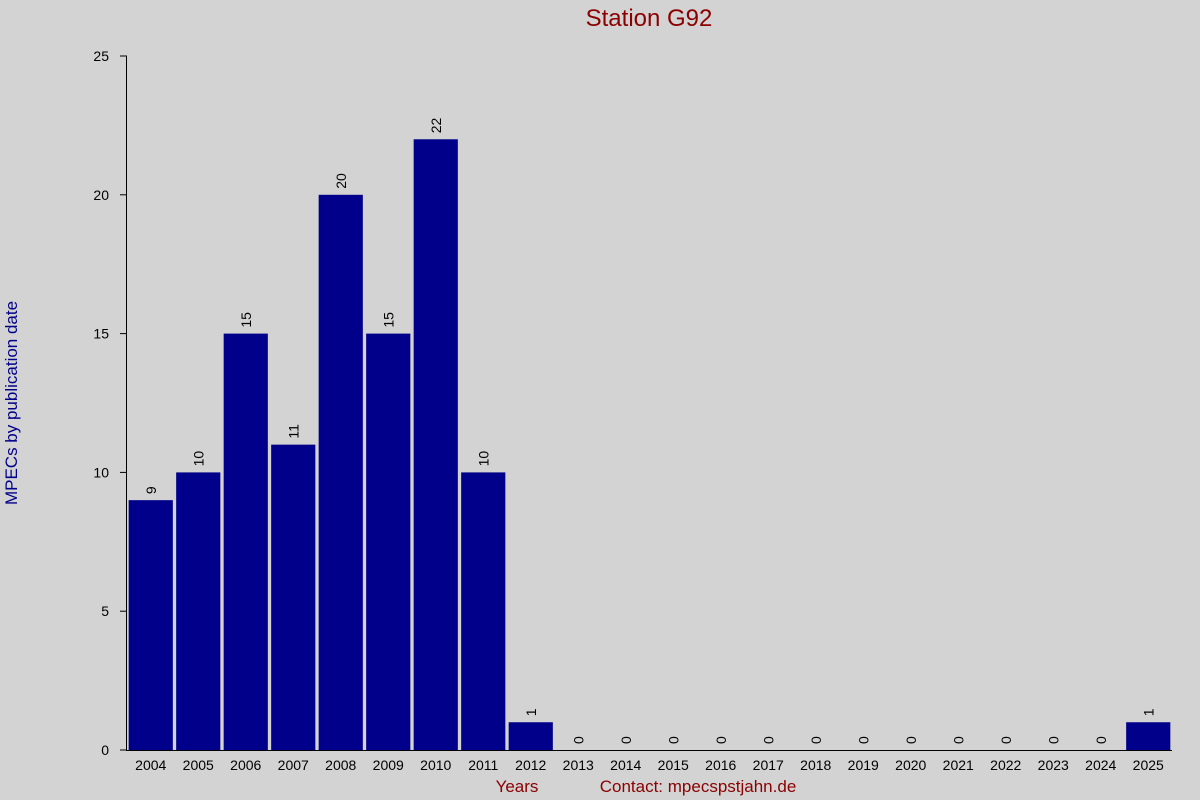  Describe the element at coordinates (105, 750) in the screenshot. I see `y-tick-label: 0` at that location.